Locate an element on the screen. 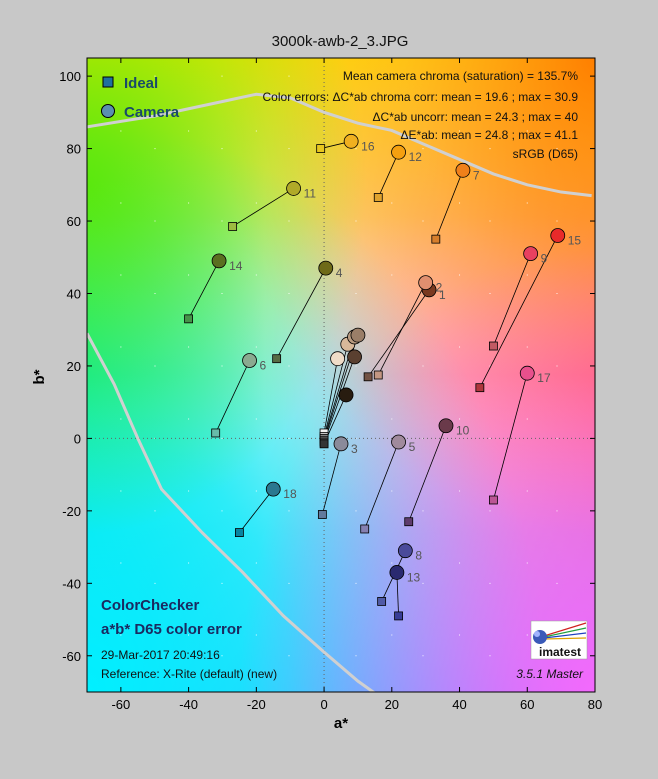 The image size is (658, 779). x-axis-label: a* is located at coordinates (341, 723).